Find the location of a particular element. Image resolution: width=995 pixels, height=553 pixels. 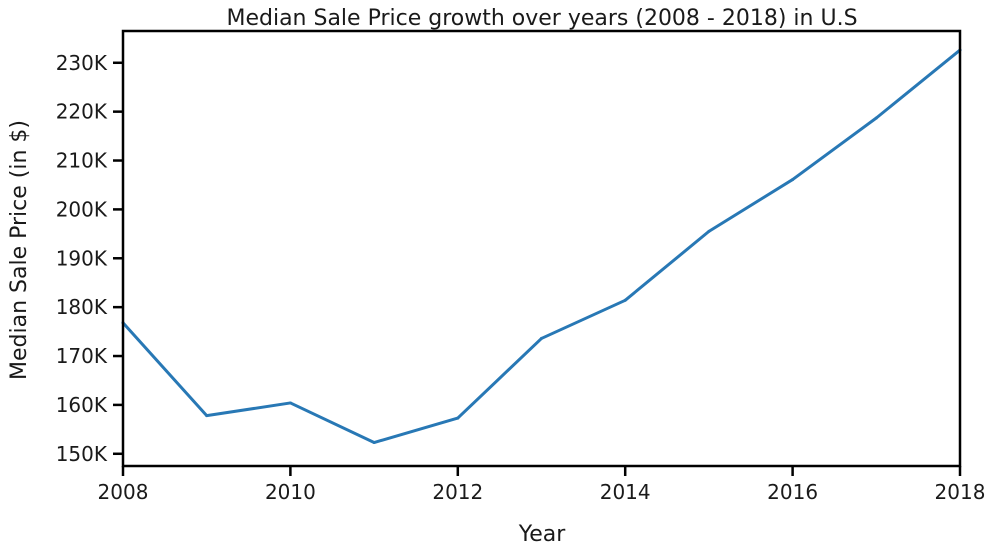

y-axis-ticks: 150K 160K 170K 180K 190K 200K 210K 220K 230K is located at coordinates (89, 258).